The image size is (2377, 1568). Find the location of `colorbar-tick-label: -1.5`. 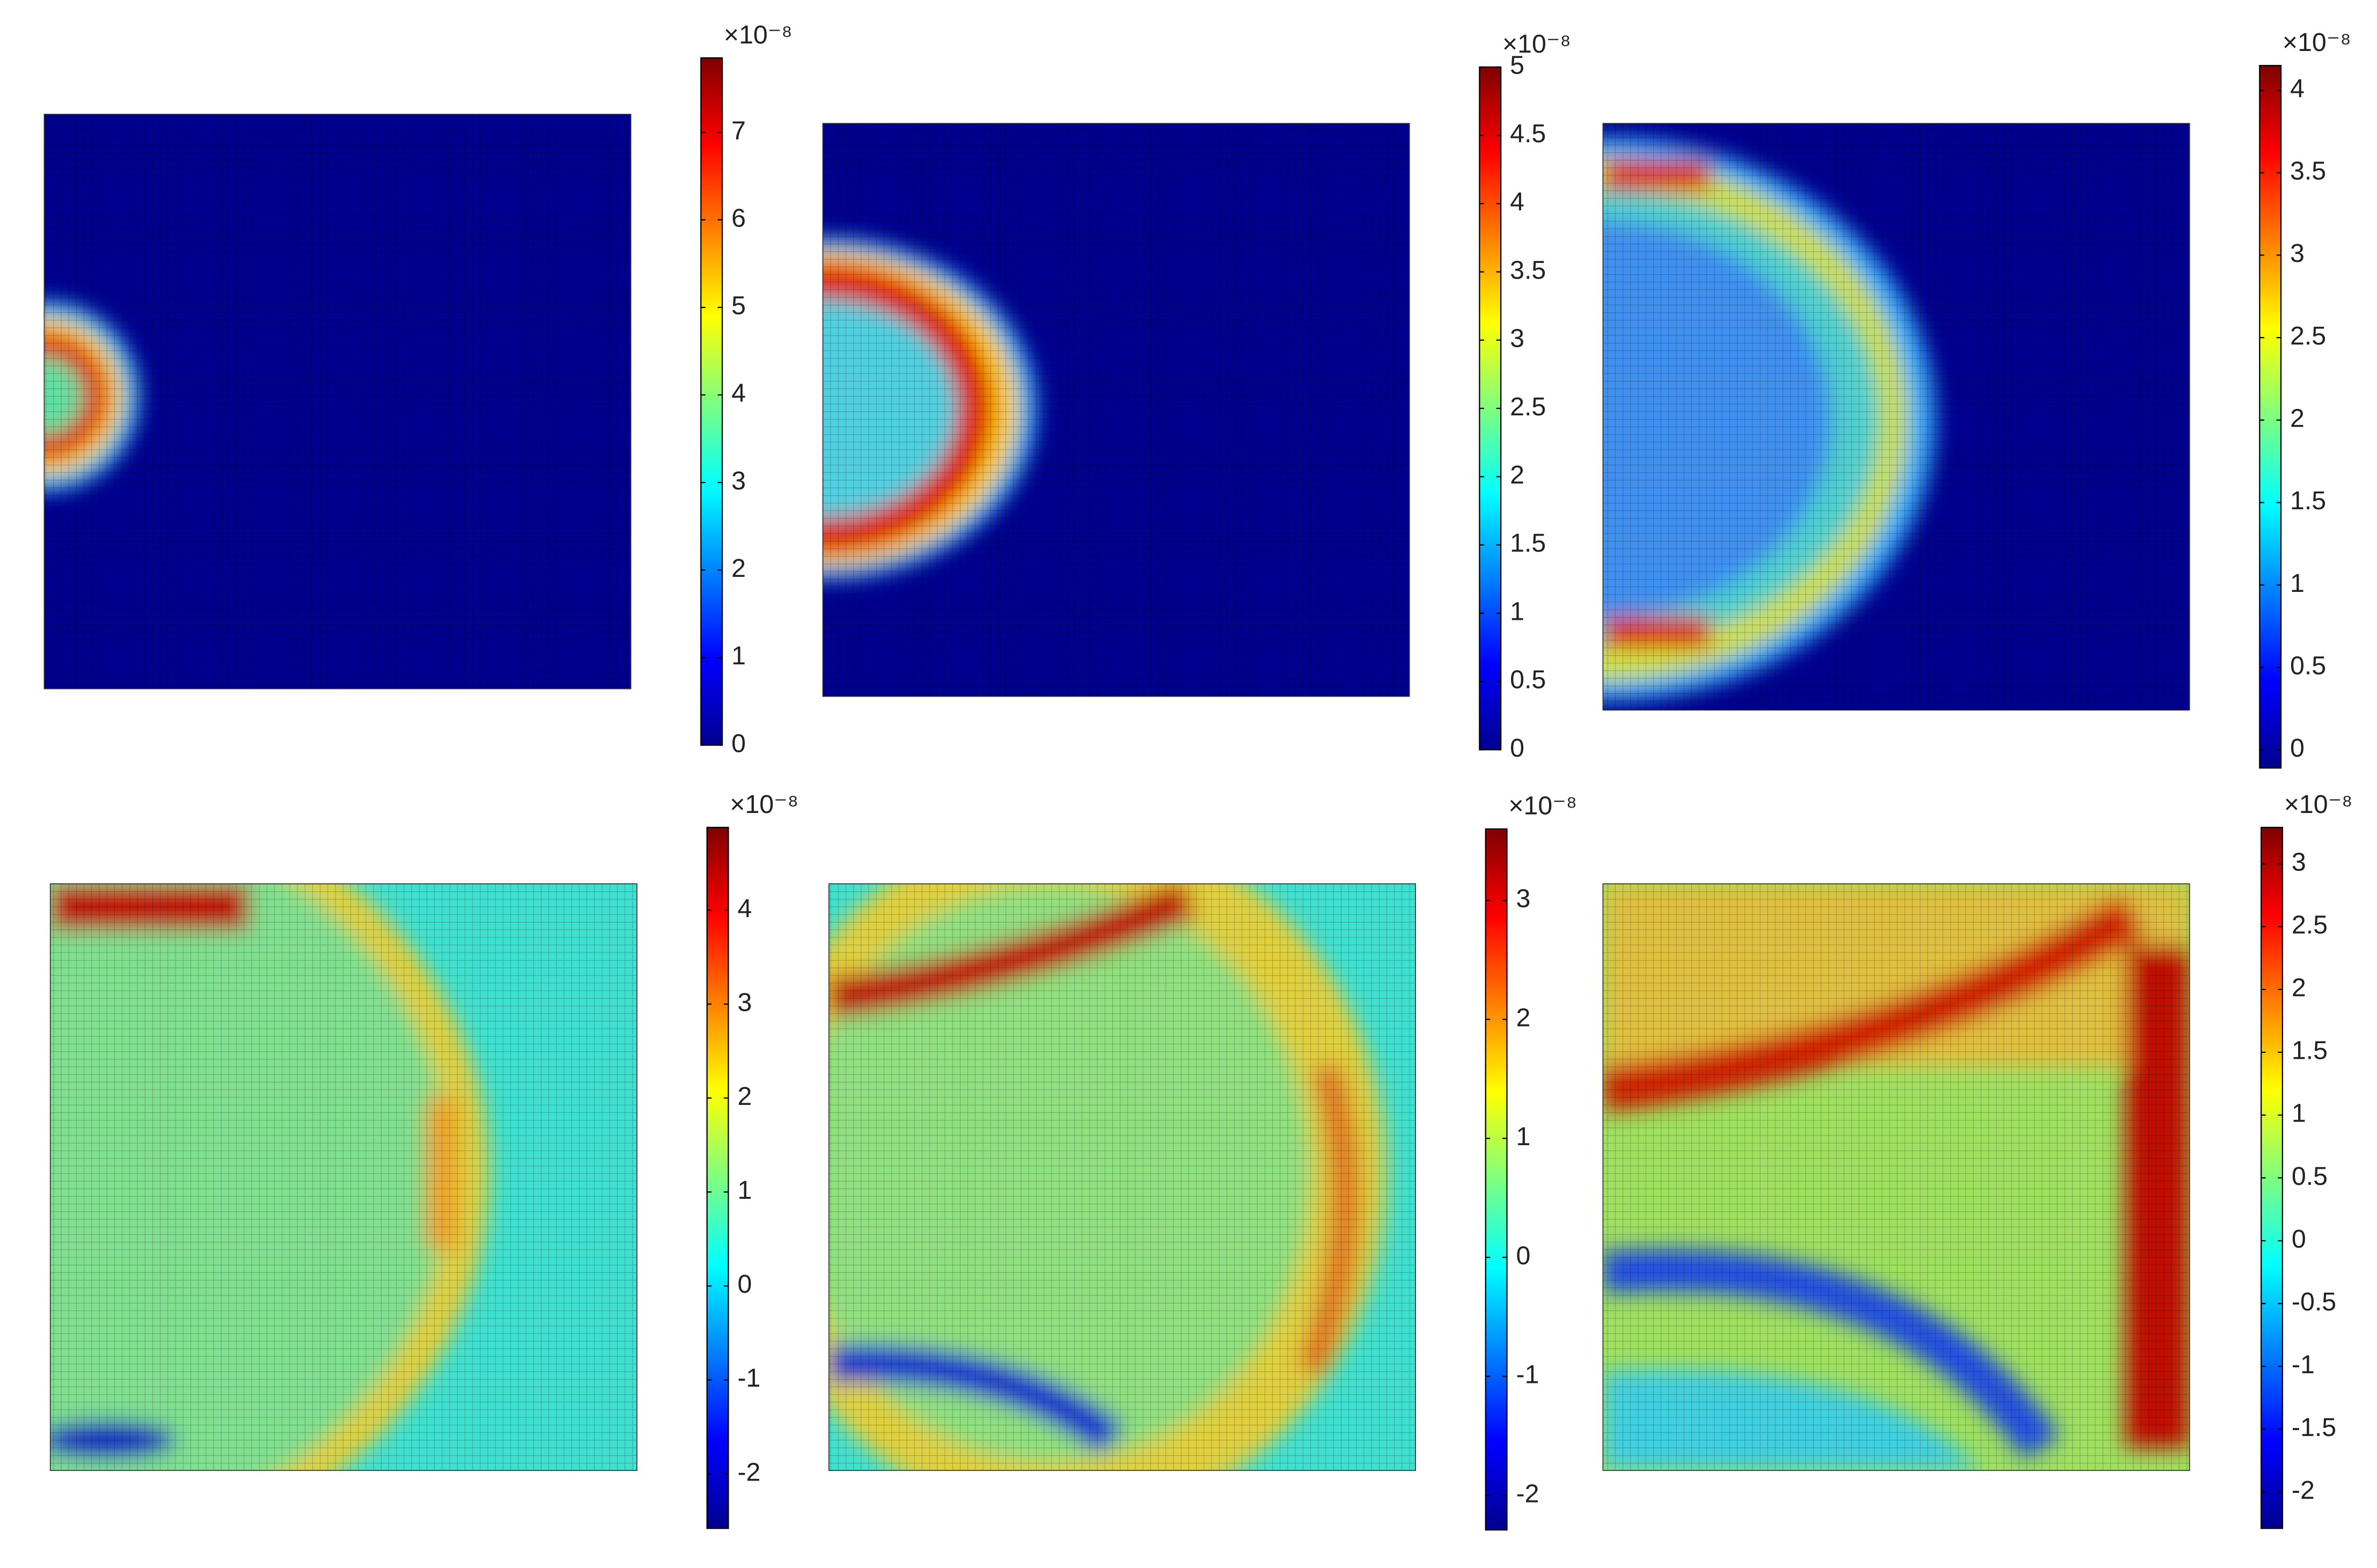

colorbar-tick-label: -1.5 is located at coordinates (2314, 1427).